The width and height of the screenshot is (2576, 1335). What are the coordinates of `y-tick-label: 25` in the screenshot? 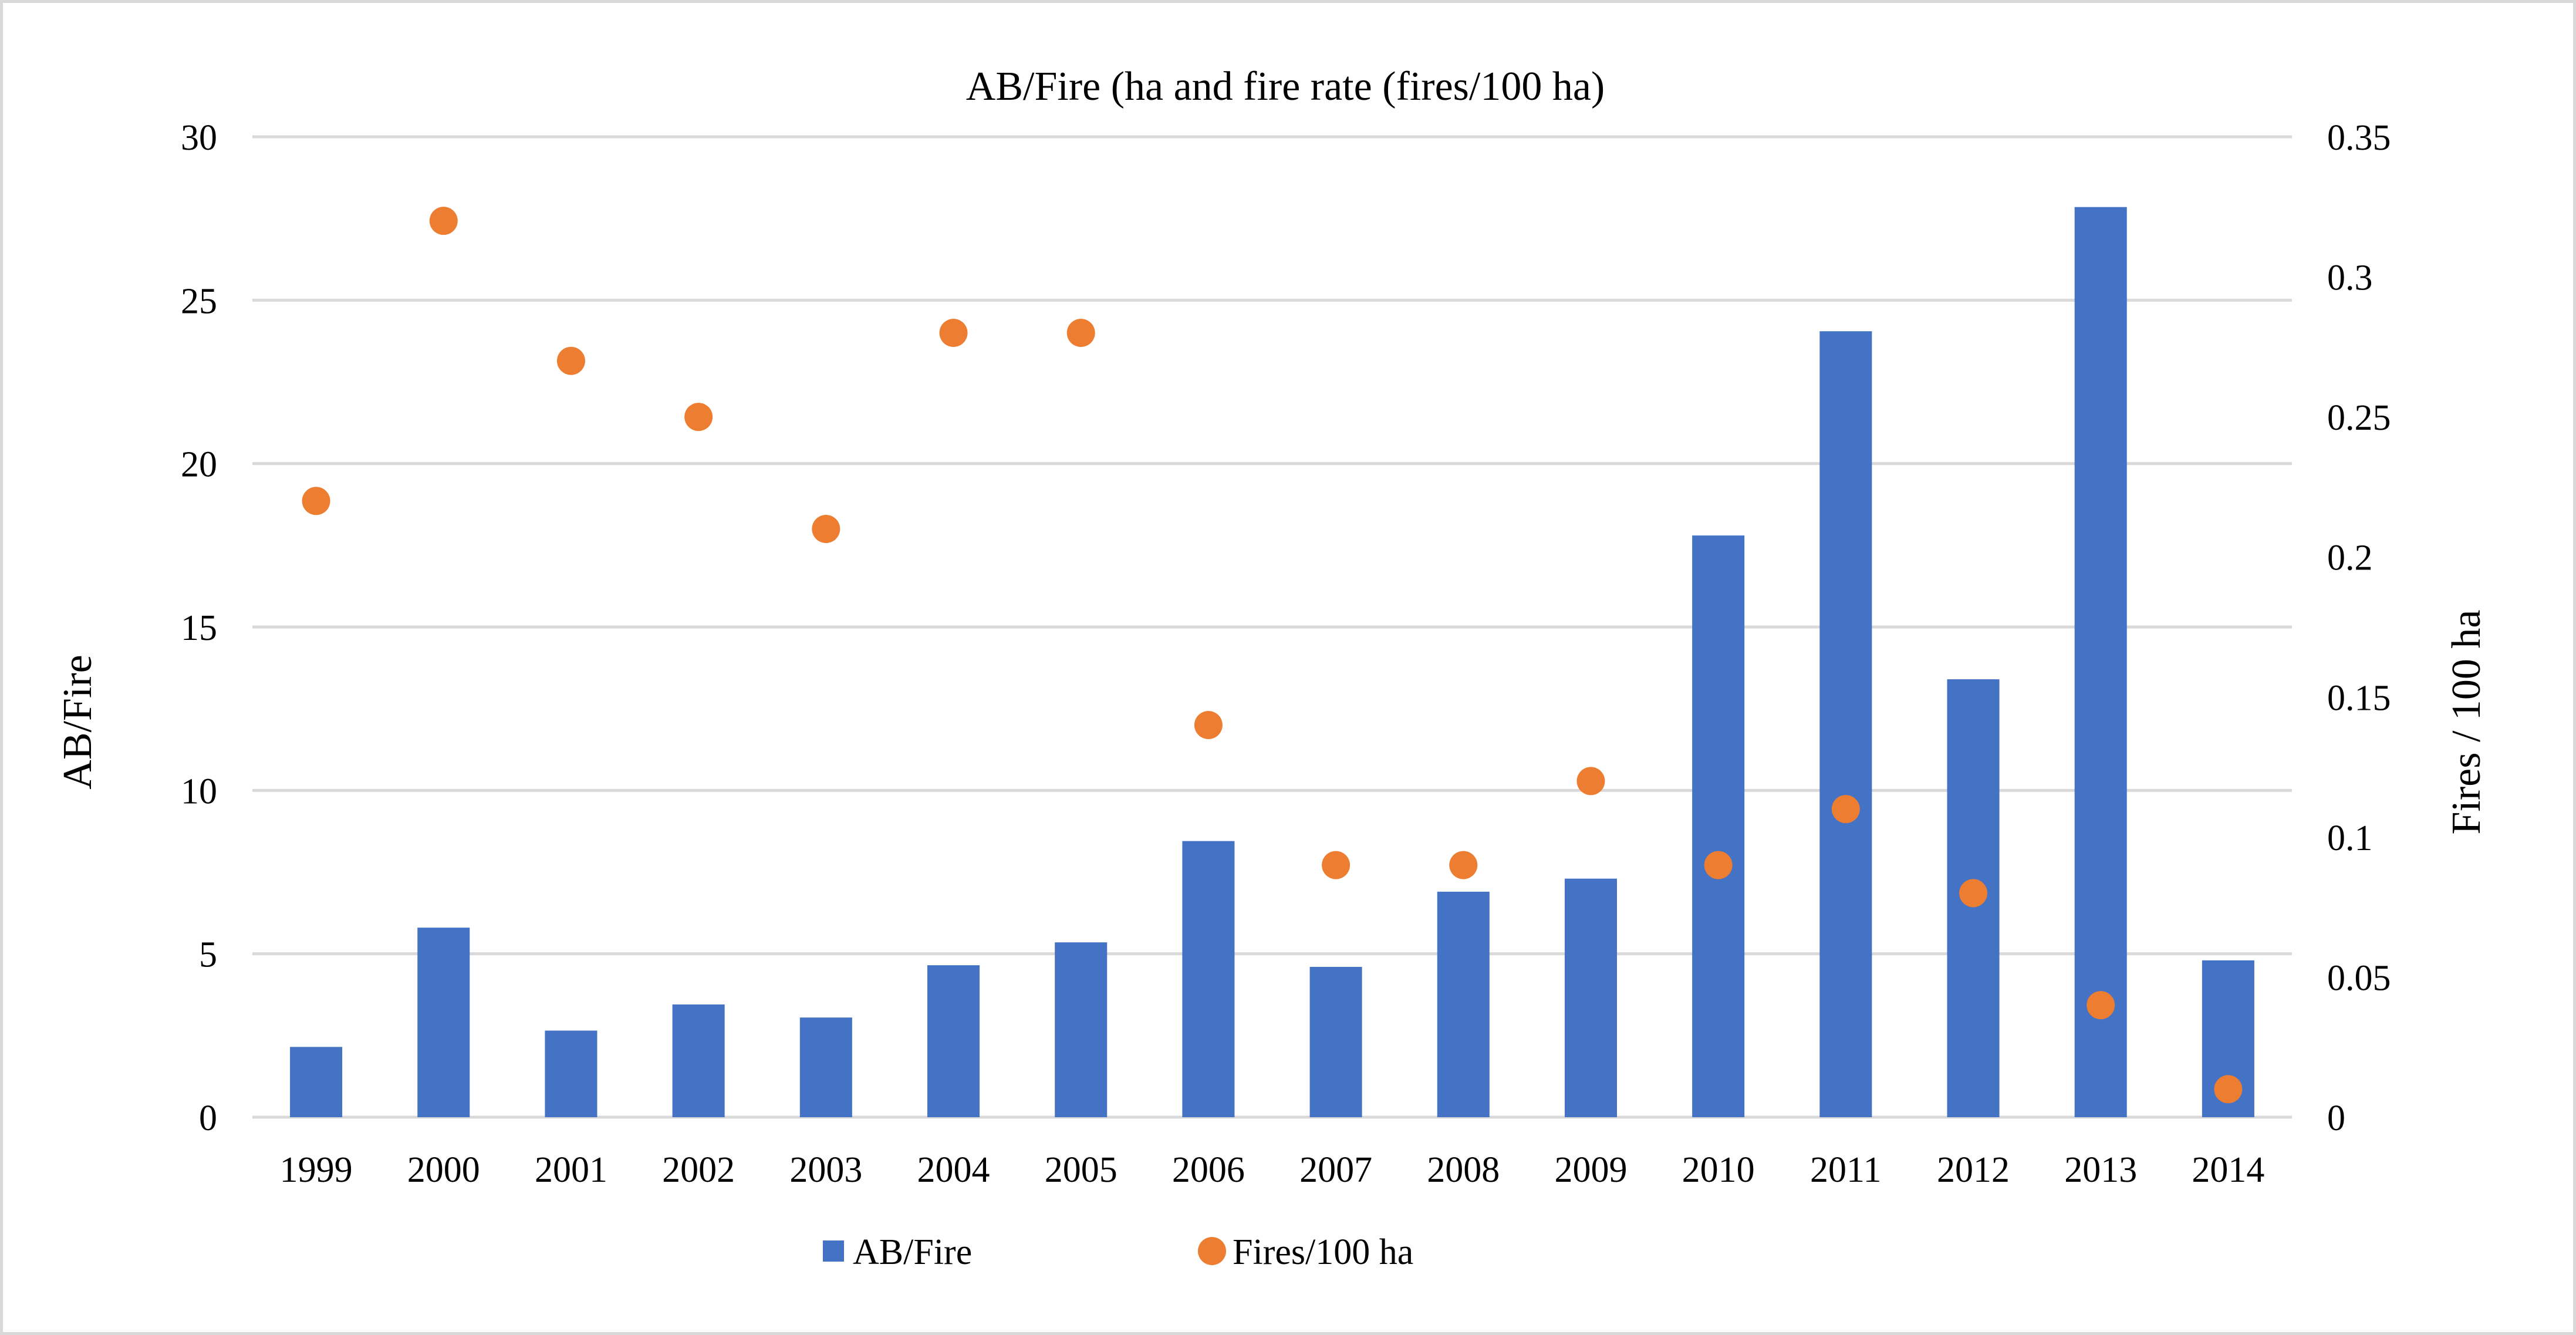 It's located at (199, 301).